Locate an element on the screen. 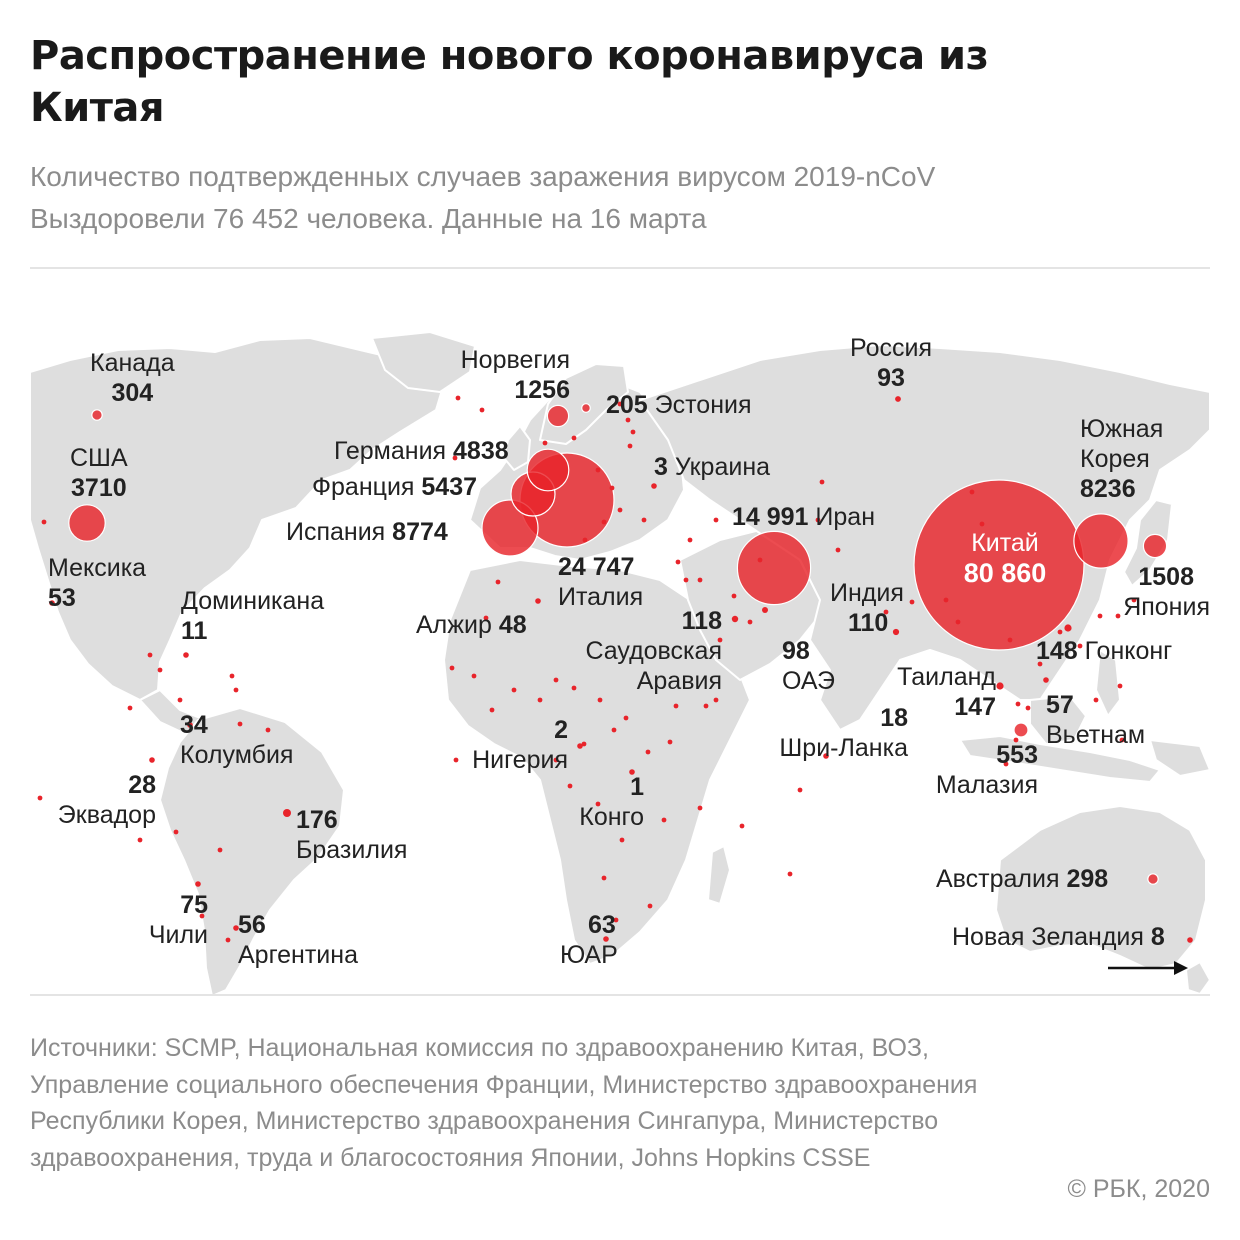 This screenshot has width=1240, height=1240. bubble-япония is located at coordinates (1155, 546).